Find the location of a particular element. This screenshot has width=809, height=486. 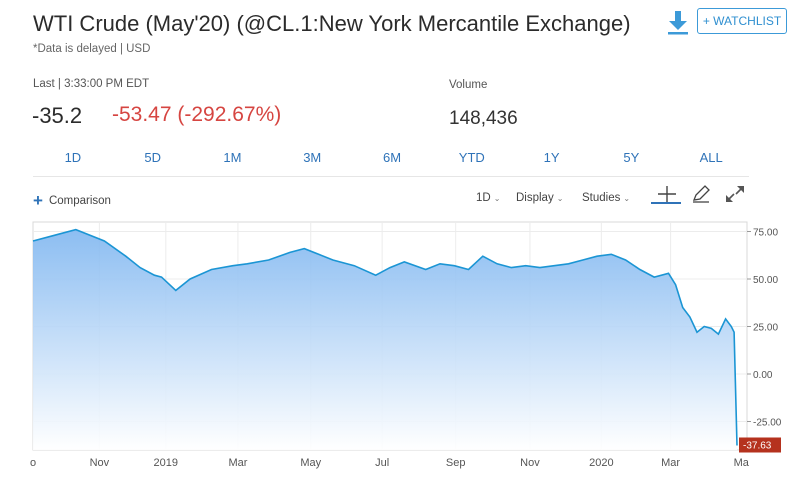

display-dropdown: Display ⌄ is located at coordinates (539, 198).